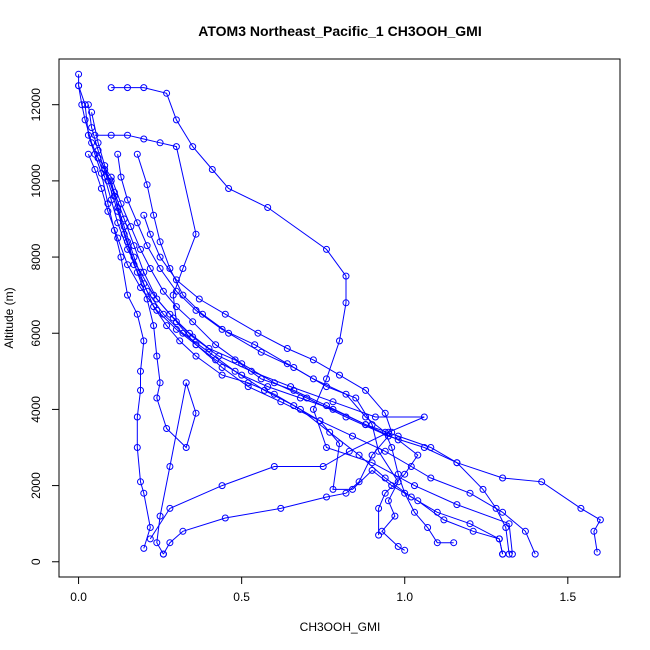  What do you see at coordinates (36, 561) in the screenshot?
I see `y-tick-label: 0` at bounding box center [36, 561].